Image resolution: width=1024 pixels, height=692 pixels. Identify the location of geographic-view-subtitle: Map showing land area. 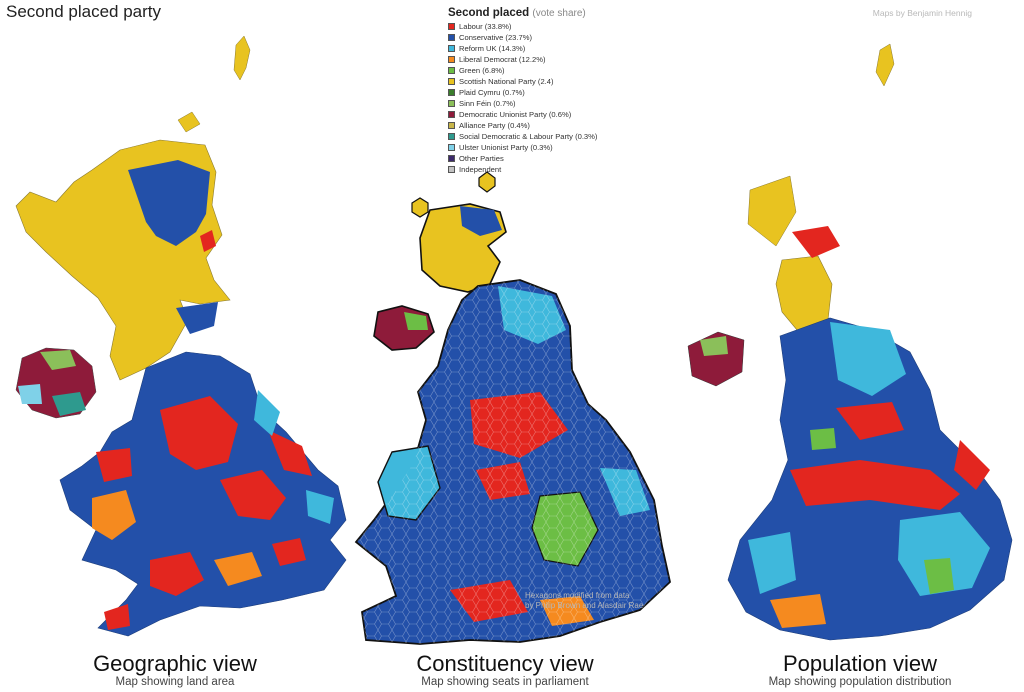
(175, 682).